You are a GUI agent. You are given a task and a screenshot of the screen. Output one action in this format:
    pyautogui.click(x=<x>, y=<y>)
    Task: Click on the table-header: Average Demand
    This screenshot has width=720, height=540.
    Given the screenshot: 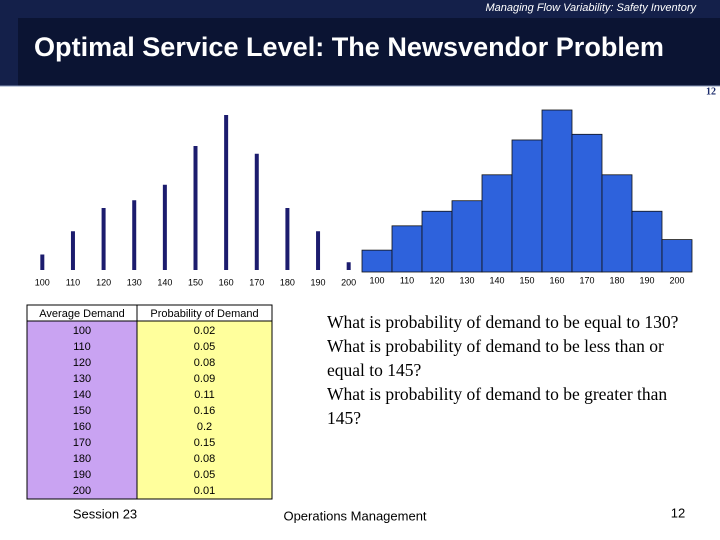 What is the action you would take?
    pyautogui.click(x=81, y=314)
    